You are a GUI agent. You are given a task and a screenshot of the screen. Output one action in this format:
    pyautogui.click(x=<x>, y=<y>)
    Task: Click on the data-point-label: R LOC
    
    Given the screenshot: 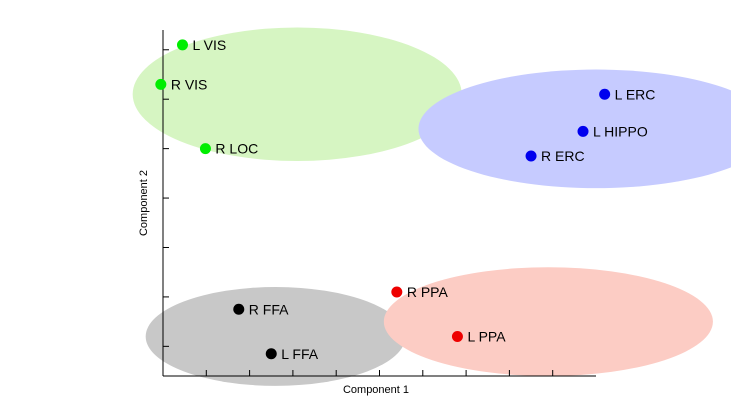 What is the action you would take?
    pyautogui.click(x=236, y=149)
    